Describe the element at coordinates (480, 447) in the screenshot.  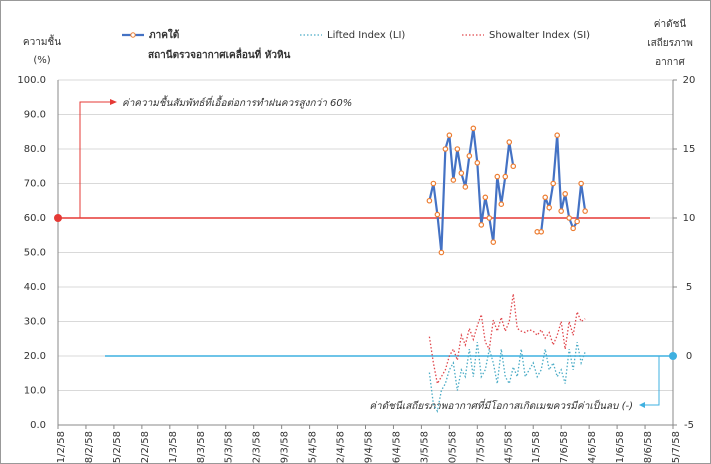
I see `x-tick-label: 17/5/58` at that location.